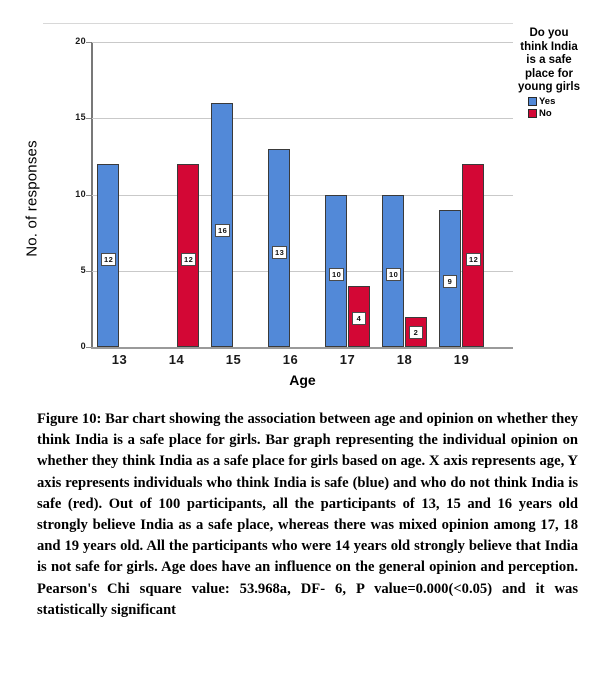 The image size is (609, 684). What do you see at coordinates (359, 318) in the screenshot?
I see `bar-value-label-age-17-no: 4` at bounding box center [359, 318].